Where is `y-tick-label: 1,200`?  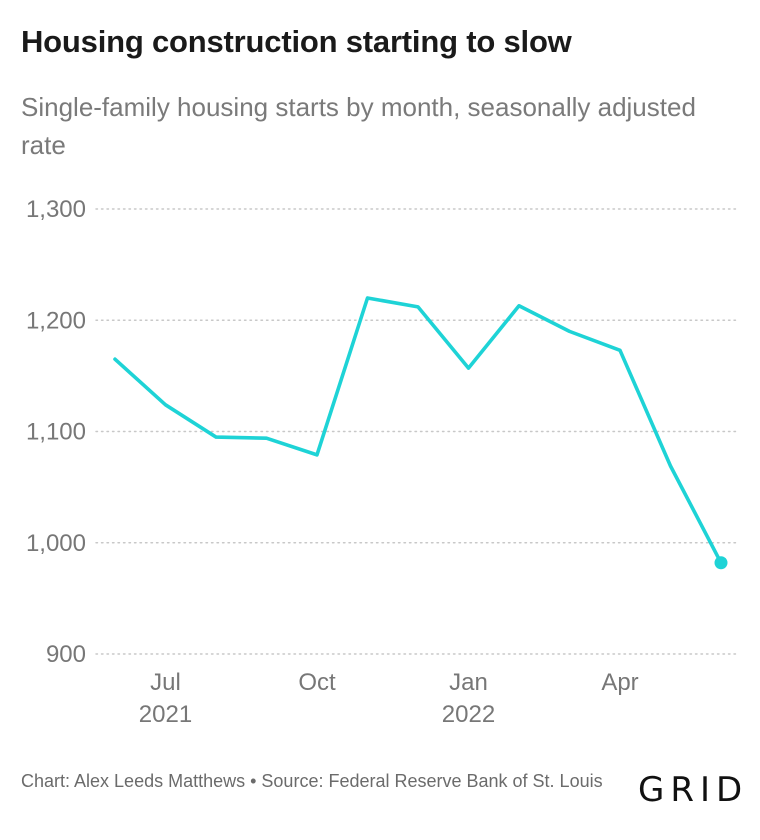 y-tick-label: 1,200 is located at coordinates (56, 320).